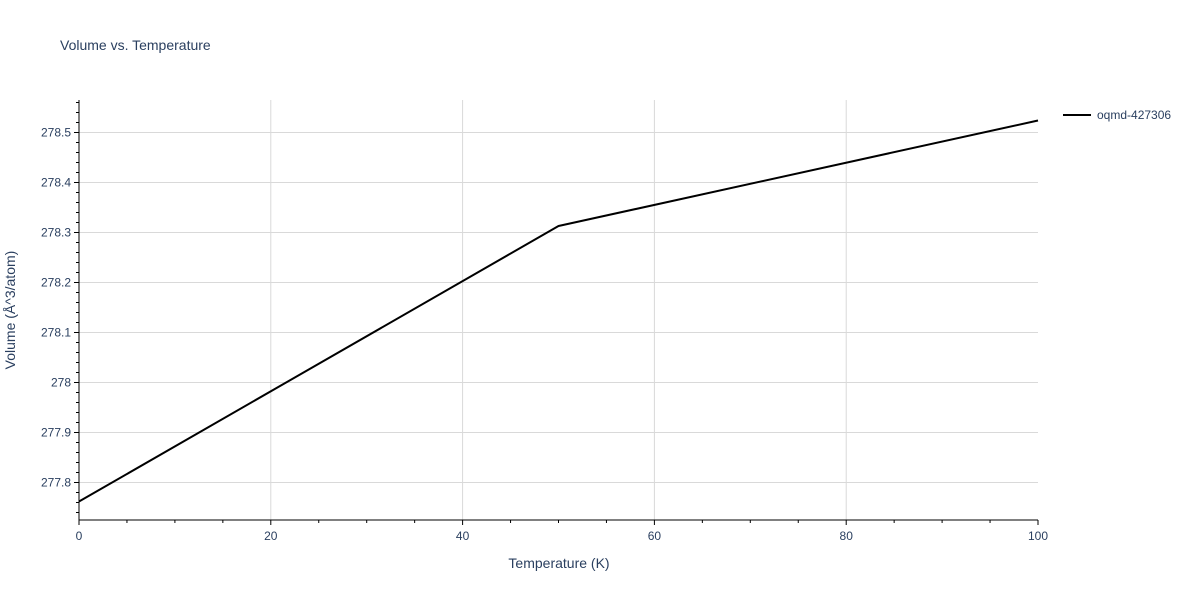 Image resolution: width=1200 pixels, height=600 pixels. What do you see at coordinates (1134, 115) in the screenshot?
I see `legend-label: oqmd-427306` at bounding box center [1134, 115].